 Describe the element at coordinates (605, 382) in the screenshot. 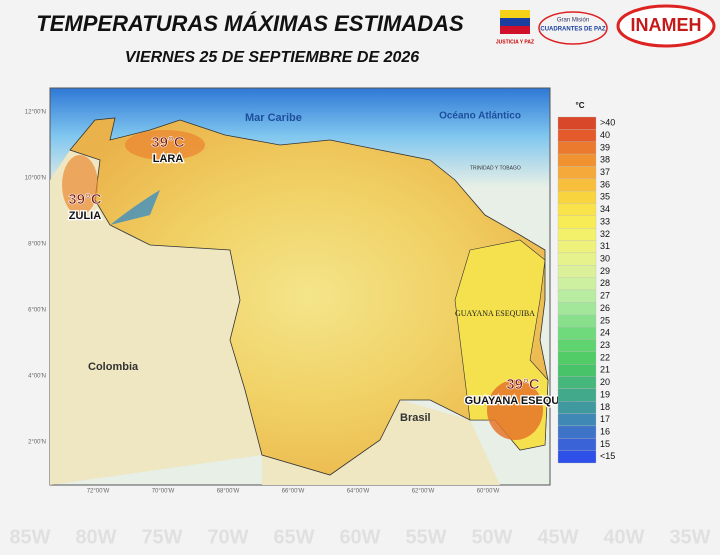

I see `legend-label: 20` at that location.